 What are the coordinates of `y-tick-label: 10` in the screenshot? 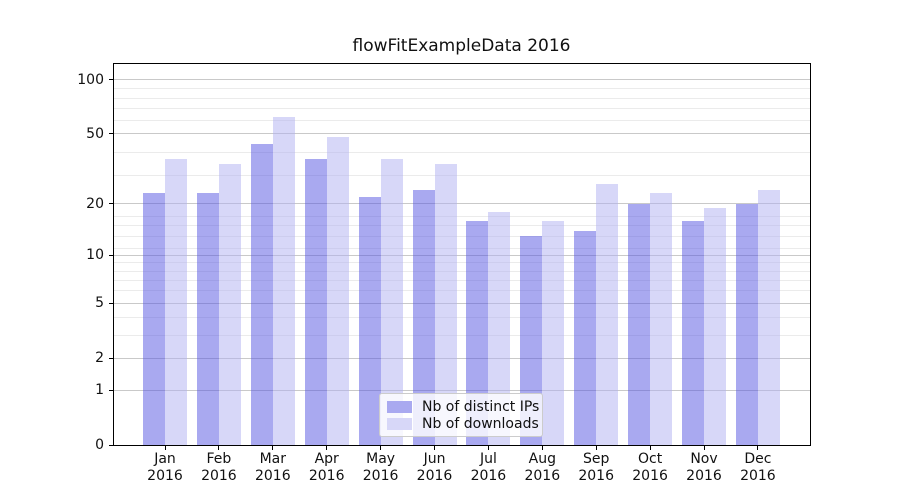 It's located at (95, 255).